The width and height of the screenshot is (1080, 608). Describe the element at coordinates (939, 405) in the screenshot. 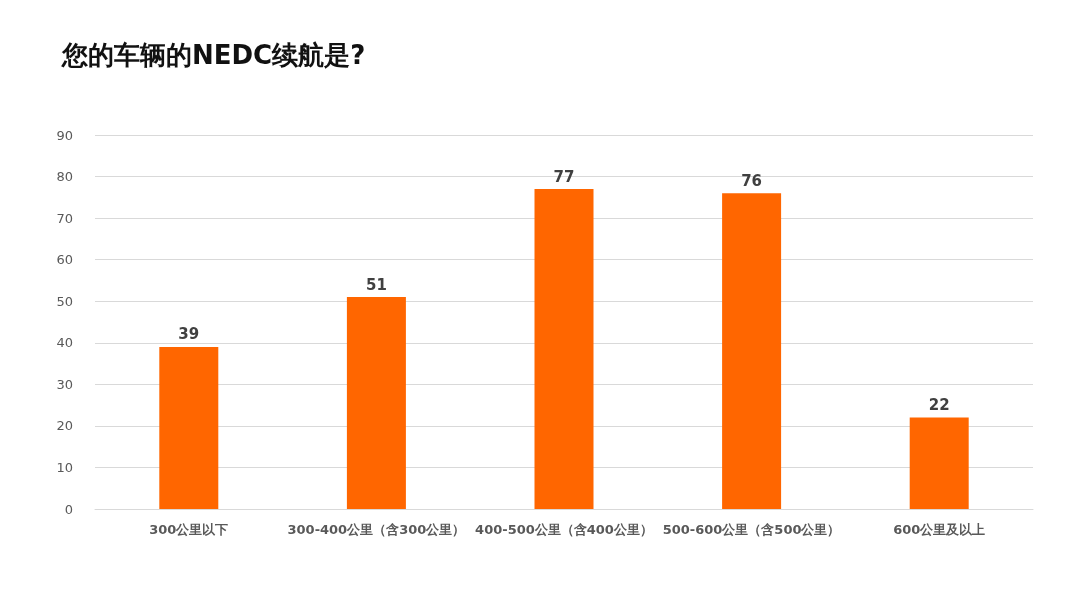

I see `data-label: 22` at that location.